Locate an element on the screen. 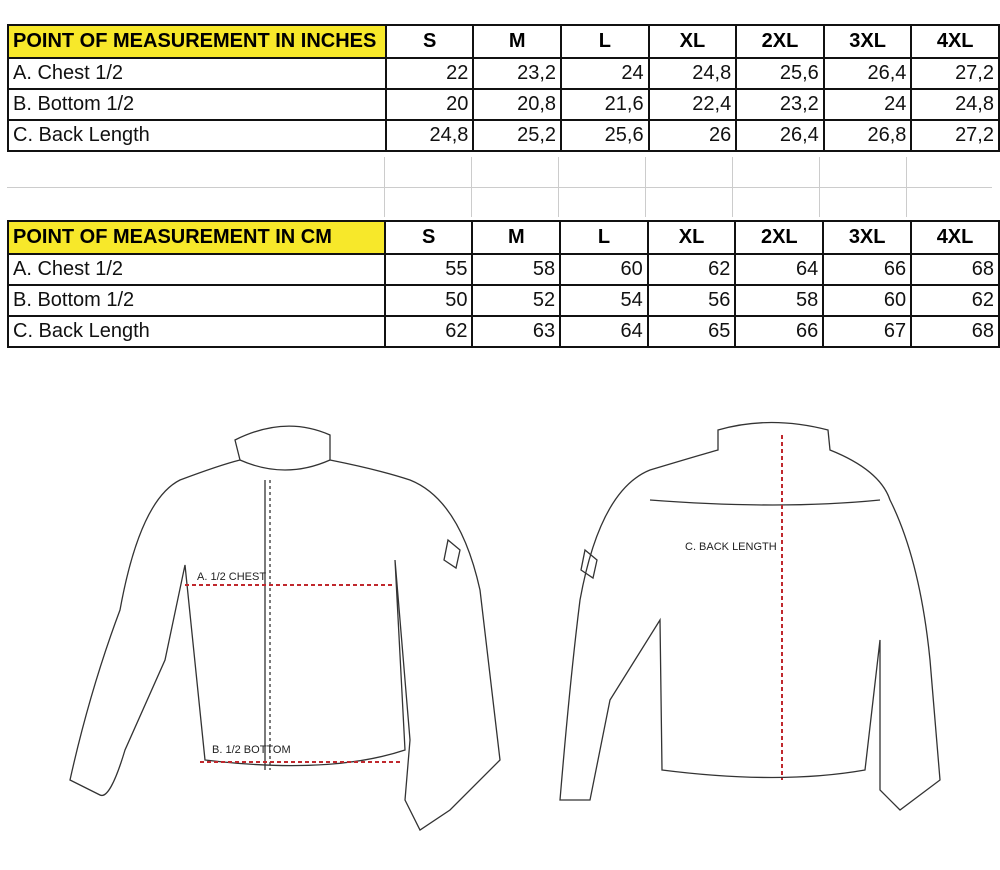 This screenshot has width=1000, height=870. table-row: C. Back Length 24,8 25,2 25,6 26 26,4 26,8 27,2 is located at coordinates (503, 135).